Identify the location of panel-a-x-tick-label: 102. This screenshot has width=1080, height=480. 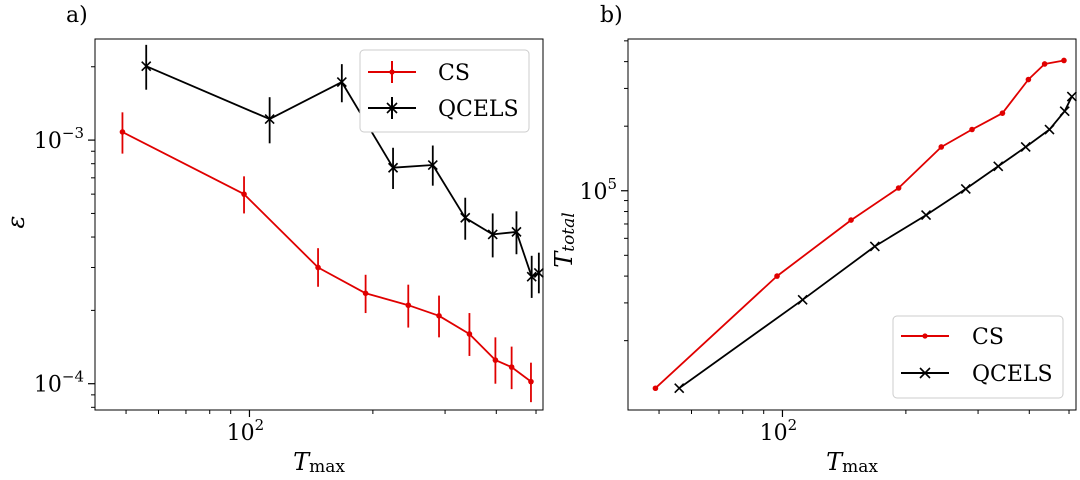
(246, 431).